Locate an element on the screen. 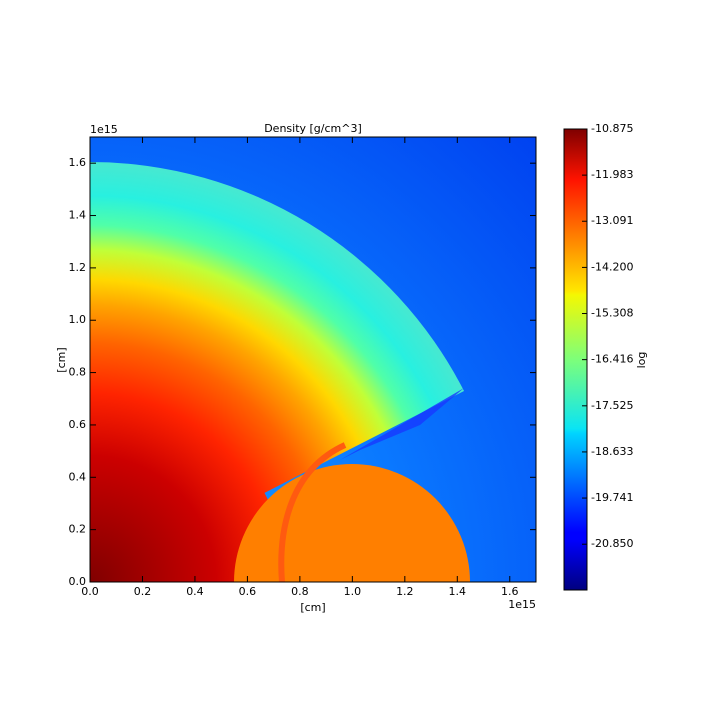  colorbar-tick-label: -20.850 is located at coordinates (612, 543).